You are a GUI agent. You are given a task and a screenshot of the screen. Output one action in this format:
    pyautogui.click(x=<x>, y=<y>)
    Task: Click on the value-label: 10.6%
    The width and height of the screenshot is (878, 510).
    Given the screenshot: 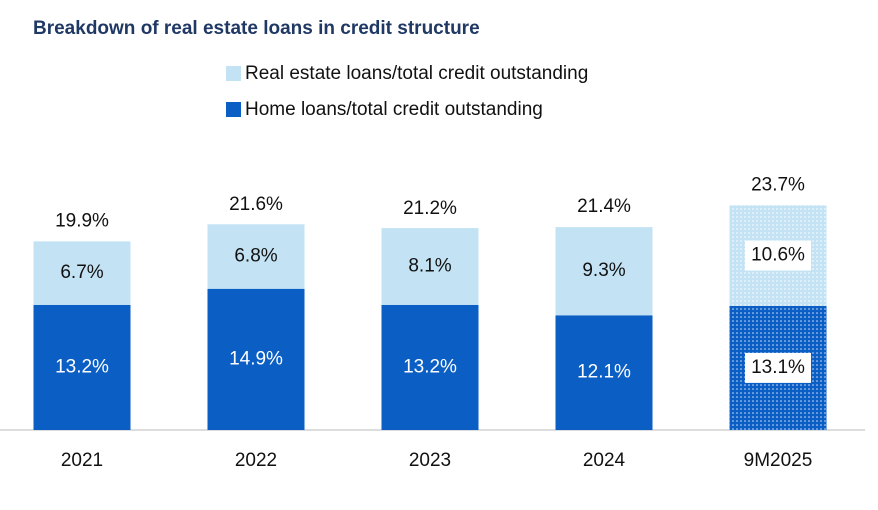 What is the action you would take?
    pyautogui.click(x=778, y=255)
    